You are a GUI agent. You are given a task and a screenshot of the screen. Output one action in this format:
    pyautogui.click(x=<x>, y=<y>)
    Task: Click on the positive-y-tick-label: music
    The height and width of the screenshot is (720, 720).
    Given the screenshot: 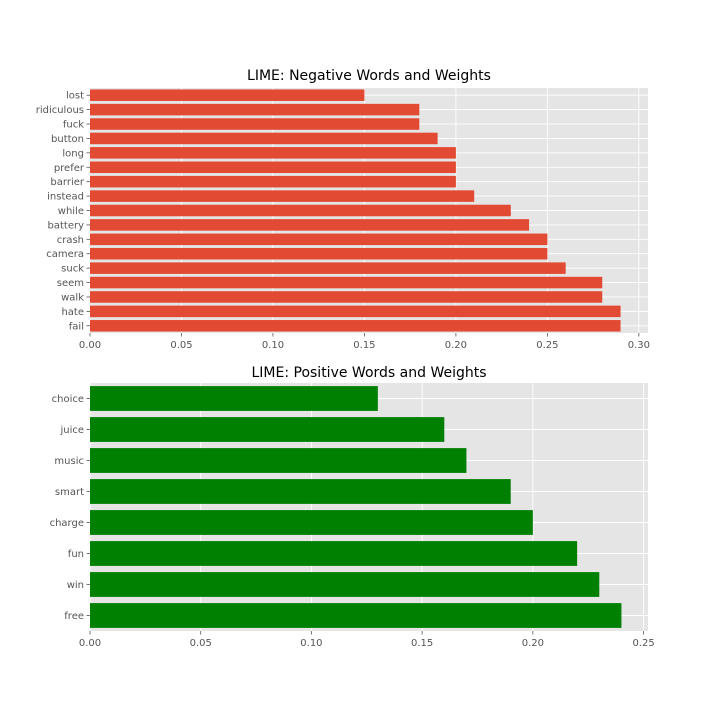 What is the action you would take?
    pyautogui.click(x=69, y=461)
    